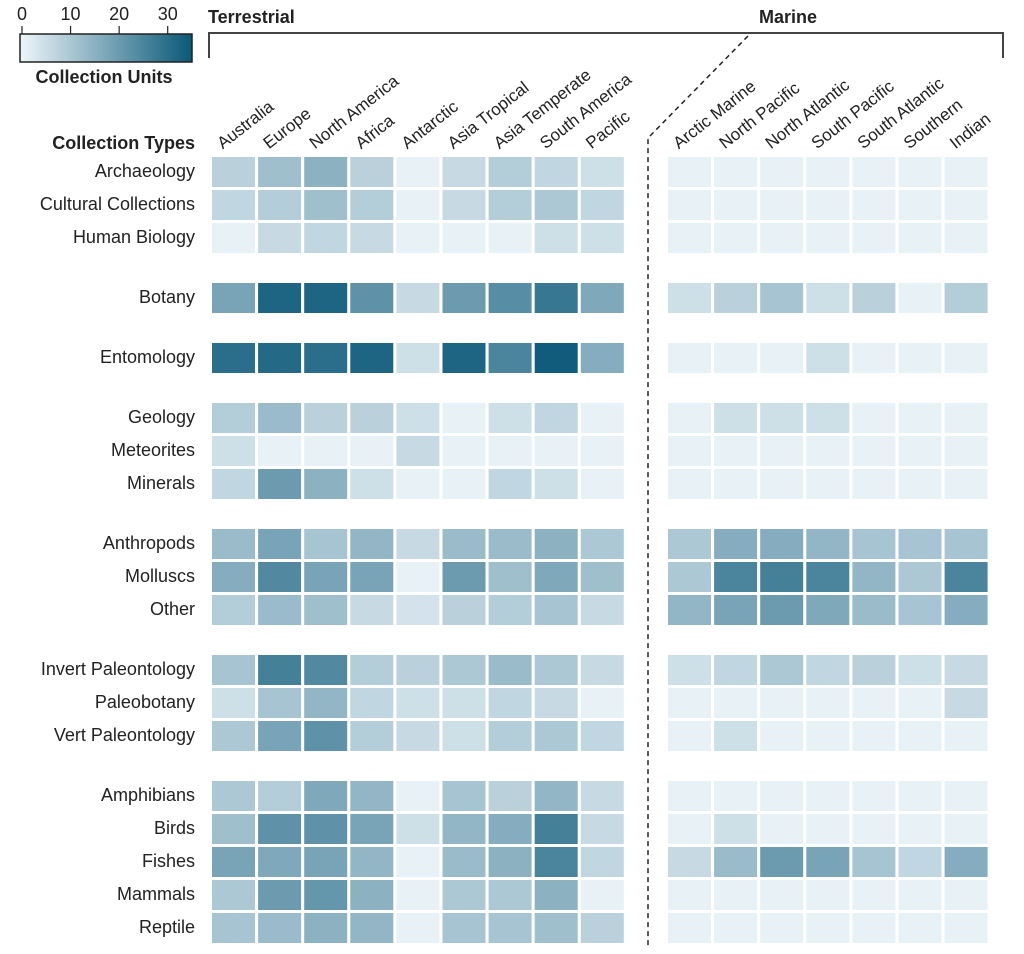  Describe the element at coordinates (145, 171) in the screenshot. I see `y-tick-label: Archaeology` at that location.